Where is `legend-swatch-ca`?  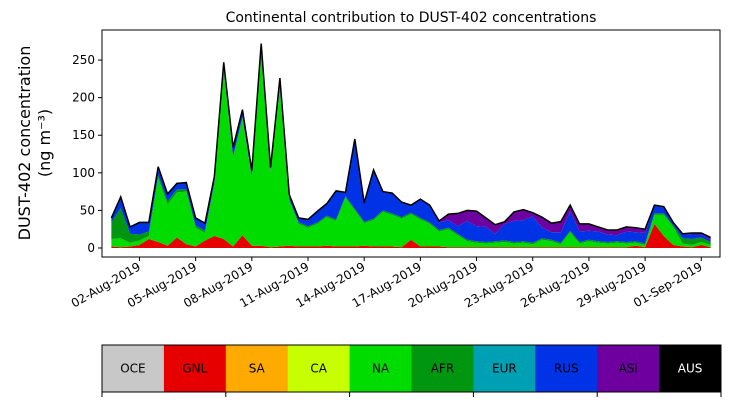 legend-swatch-ca is located at coordinates (319, 368).